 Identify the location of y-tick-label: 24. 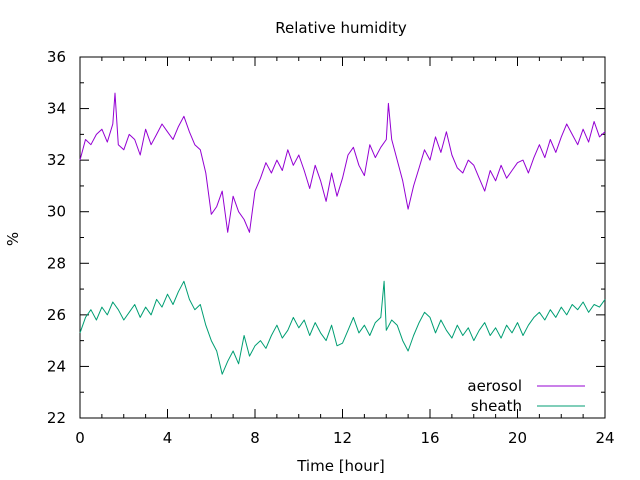
(56, 366).